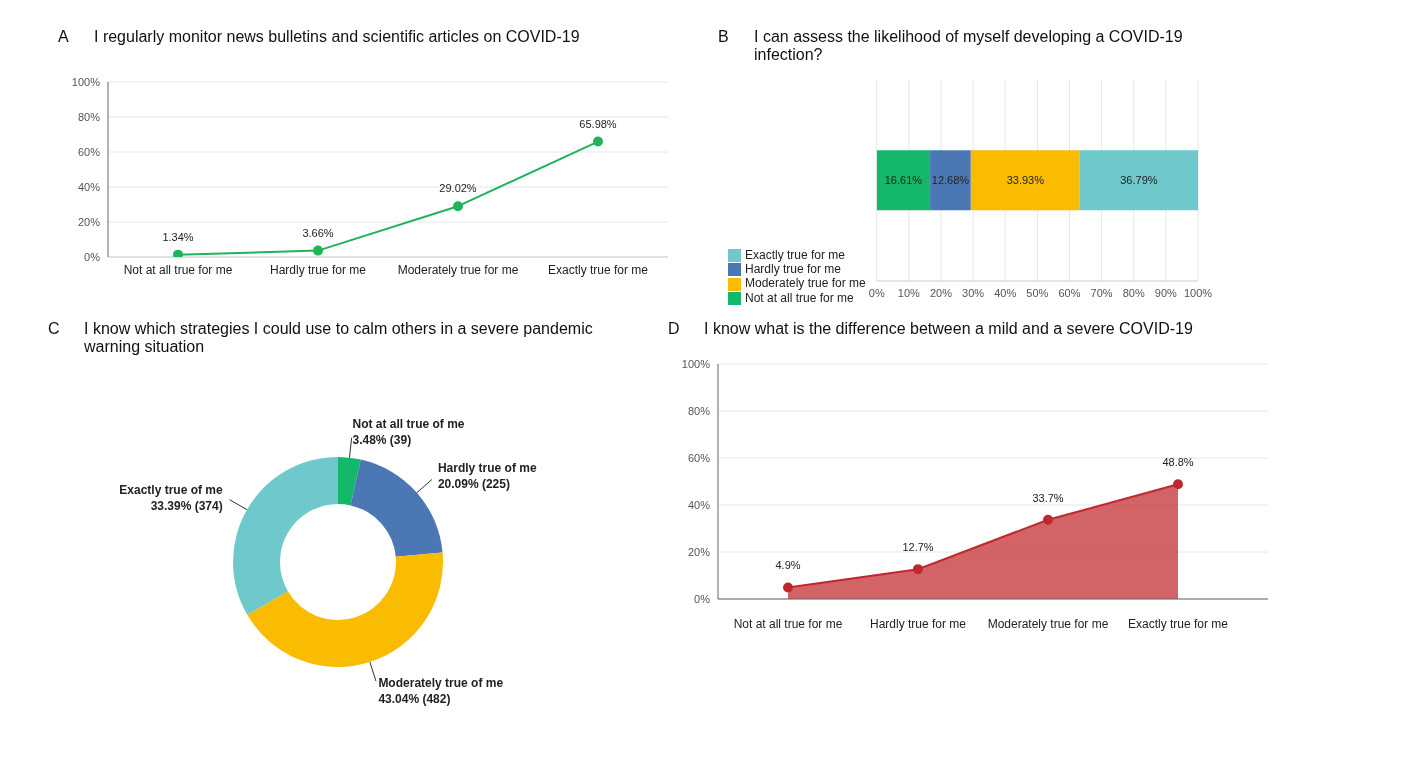 This screenshot has height=759, width=1404. I want to click on data-label: 65.98%, so click(598, 123).